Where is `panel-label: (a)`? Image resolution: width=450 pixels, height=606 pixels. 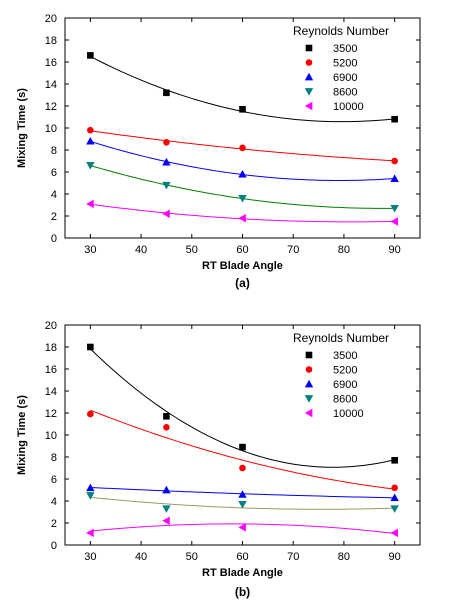 panel-label: (a) is located at coordinates (242, 283).